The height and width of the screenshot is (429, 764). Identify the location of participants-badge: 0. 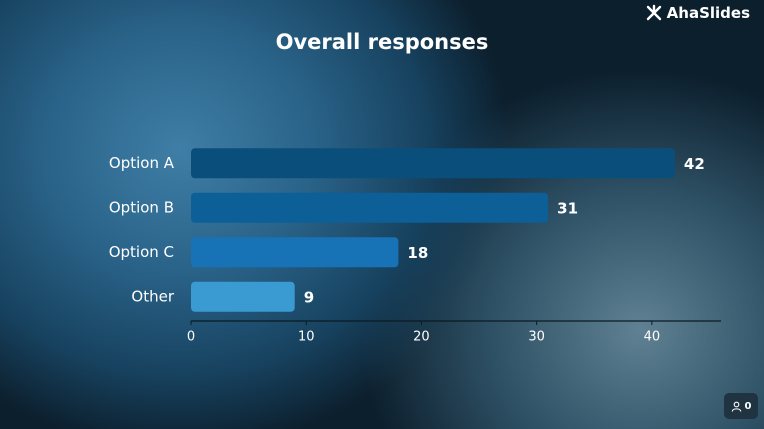
(741, 406).